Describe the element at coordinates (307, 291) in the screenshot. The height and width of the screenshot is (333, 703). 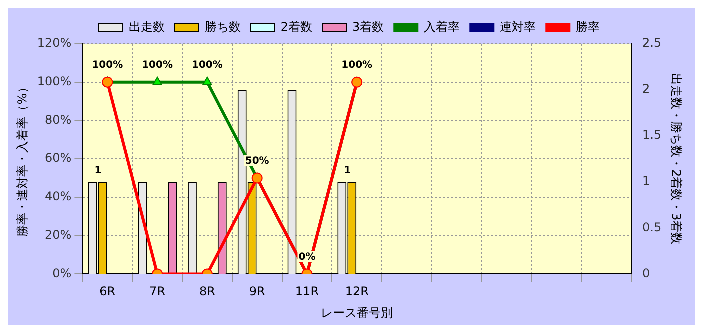
I see `x-tick-label: 11R` at that location.